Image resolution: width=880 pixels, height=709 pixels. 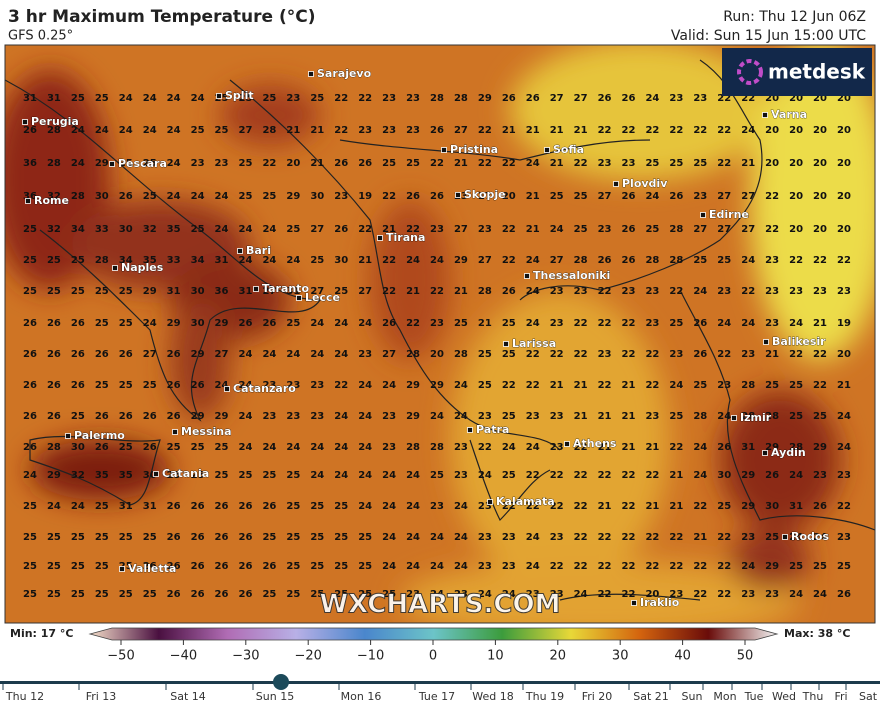 What do you see at coordinates (361, 696) in the screenshot?
I see `timeline-label: Mon 16` at bounding box center [361, 696].